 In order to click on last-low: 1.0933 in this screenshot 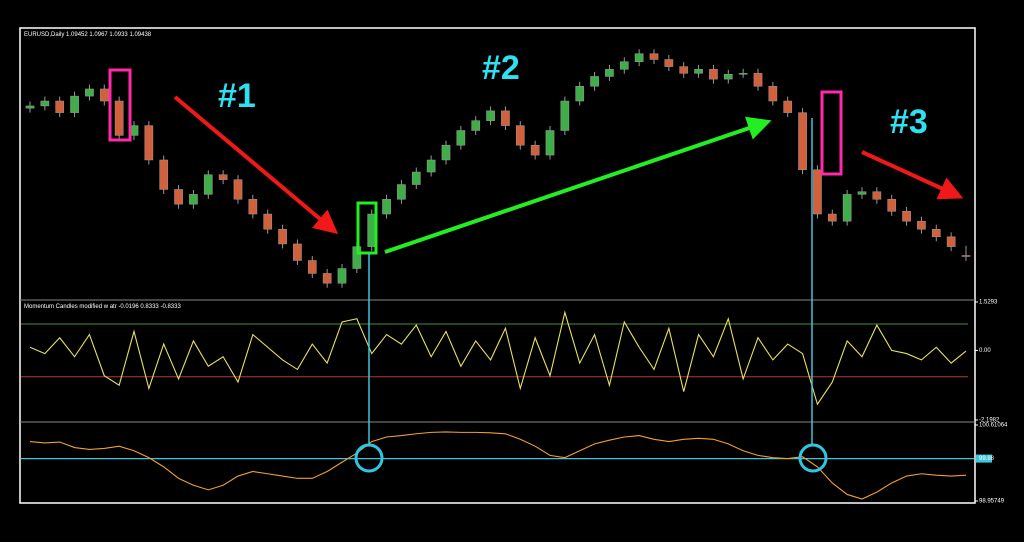, I will do `click(118, 35)`.